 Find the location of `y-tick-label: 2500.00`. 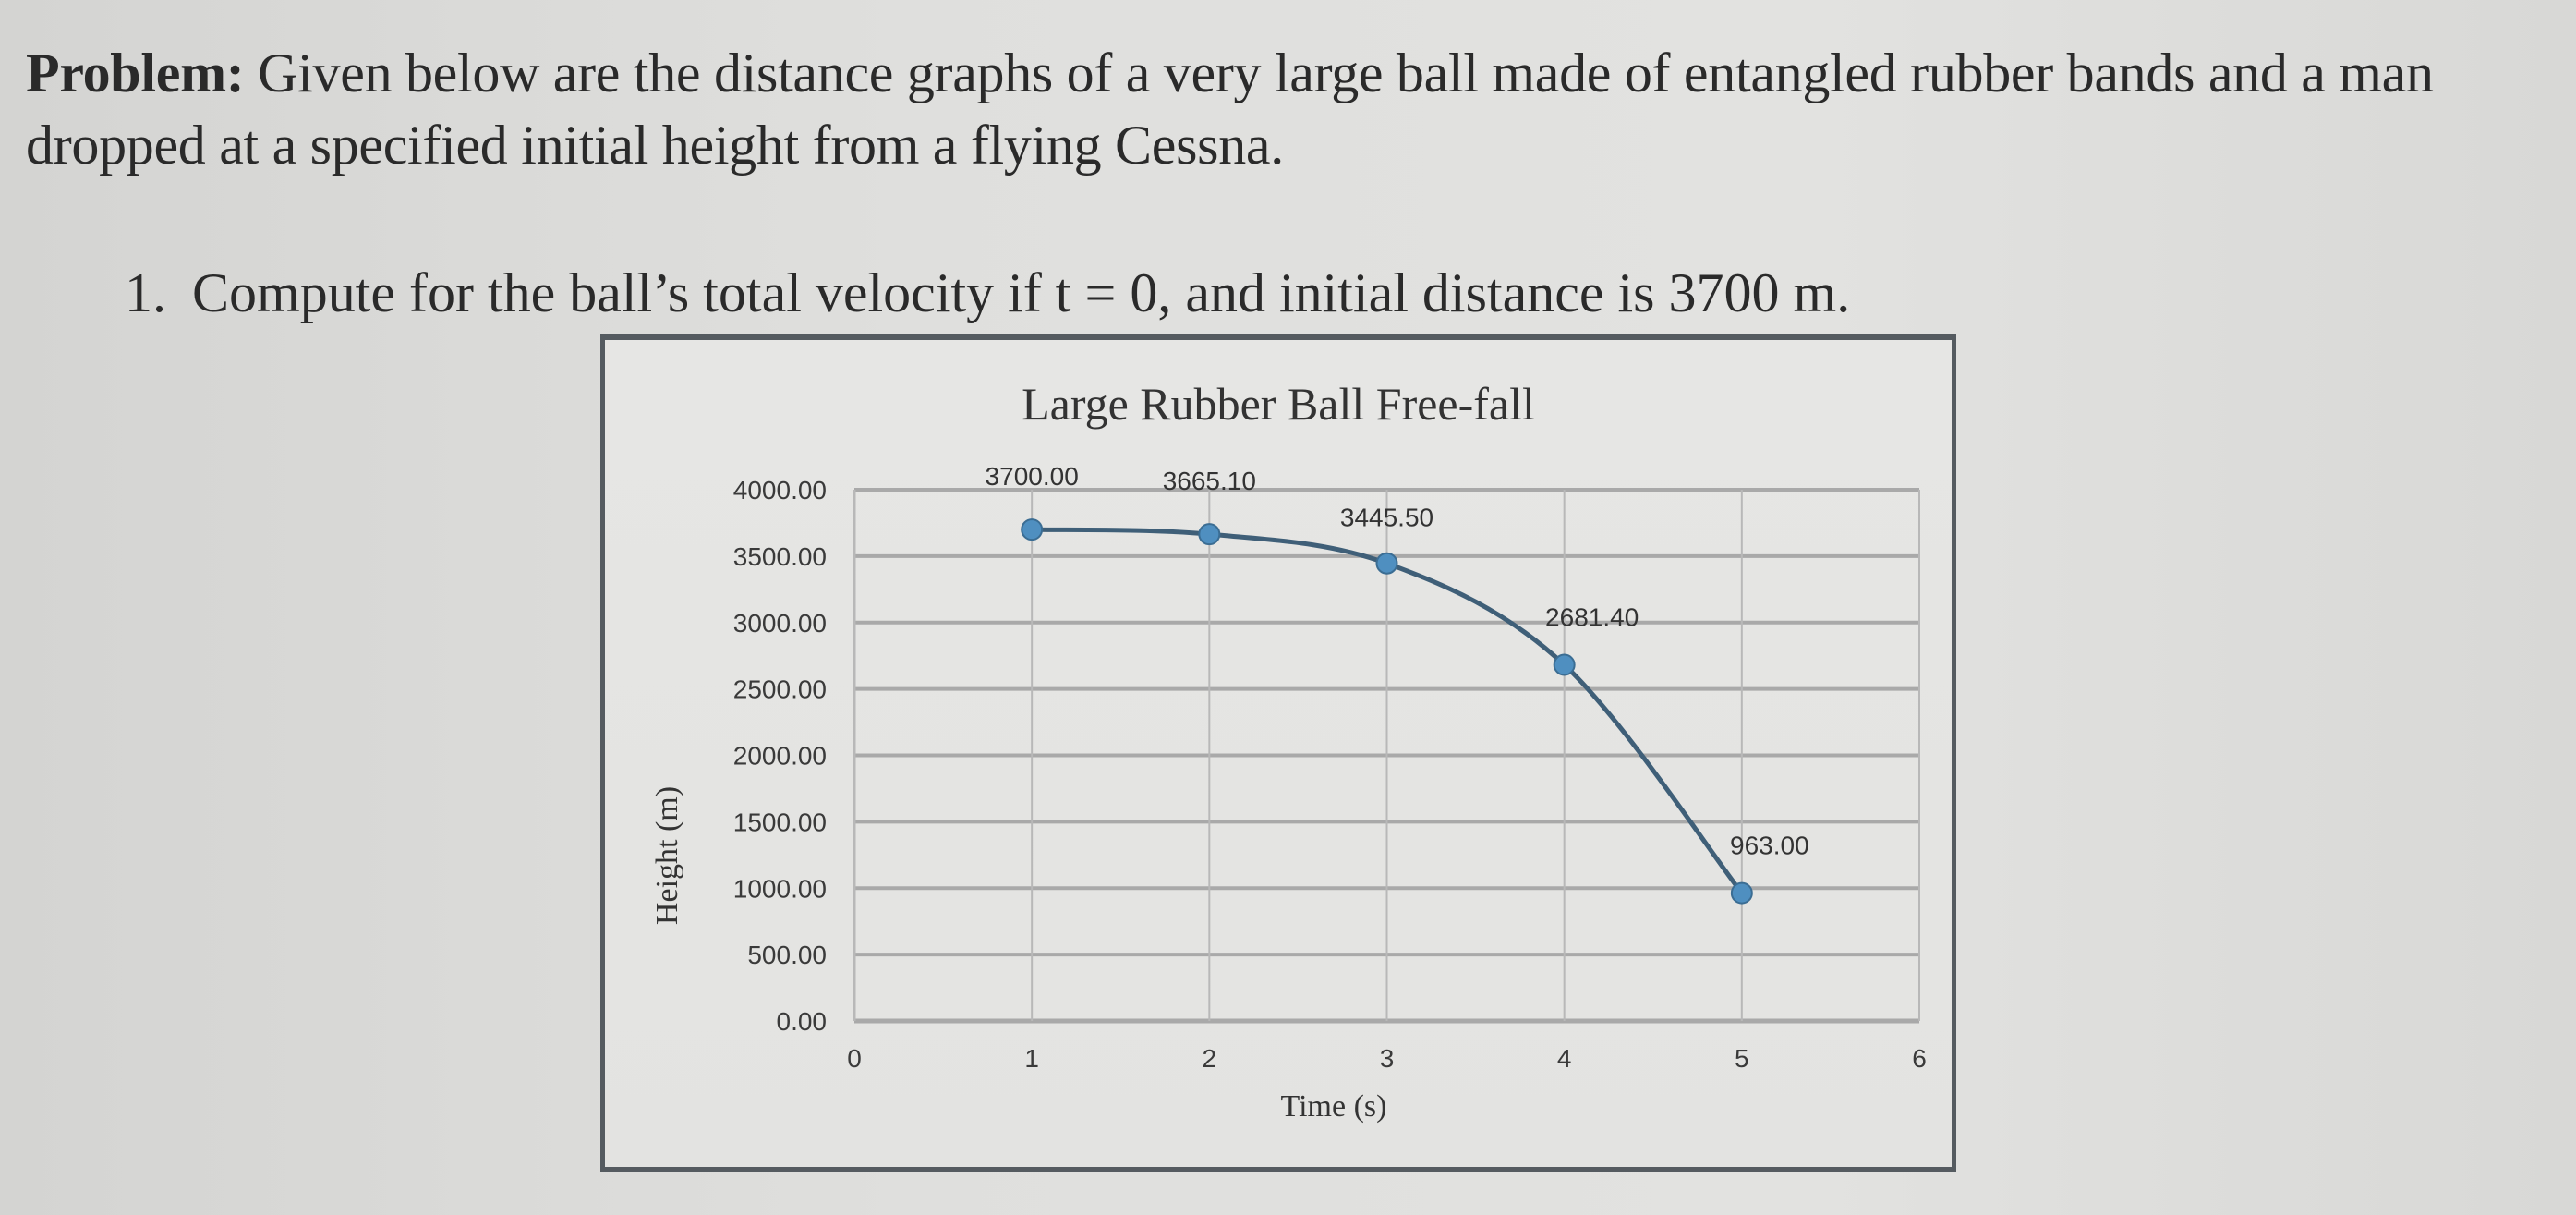

y-tick-label: 2500.00 is located at coordinates (780, 690).